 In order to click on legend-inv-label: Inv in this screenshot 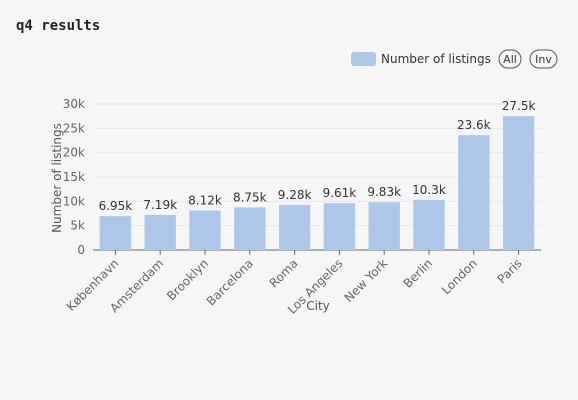, I will do `click(543, 59)`.